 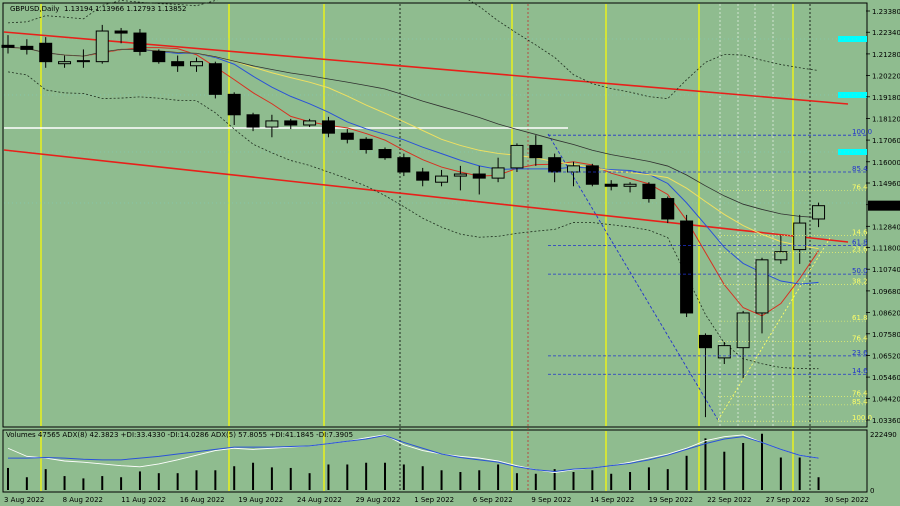 What do you see at coordinates (493, 500) in the screenshot?
I see `date-tick-label: 6 Sep 2022` at bounding box center [493, 500].